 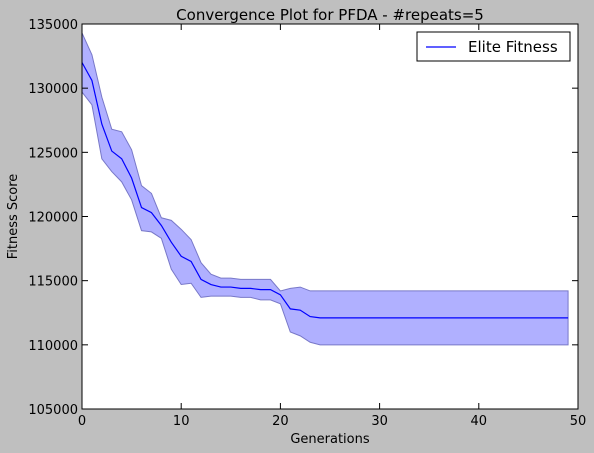 What do you see at coordinates (330, 15) in the screenshot?
I see `chart-title: Convergence Plot for PFDA - #repeats=5` at bounding box center [330, 15].